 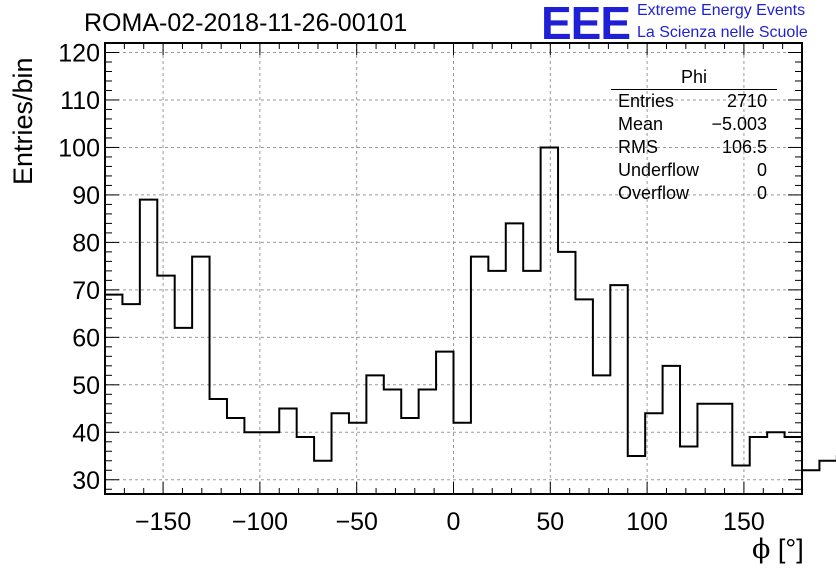 I want to click on chart-title: ROMA-02-2018-11-26-00101, so click(x=246, y=23).